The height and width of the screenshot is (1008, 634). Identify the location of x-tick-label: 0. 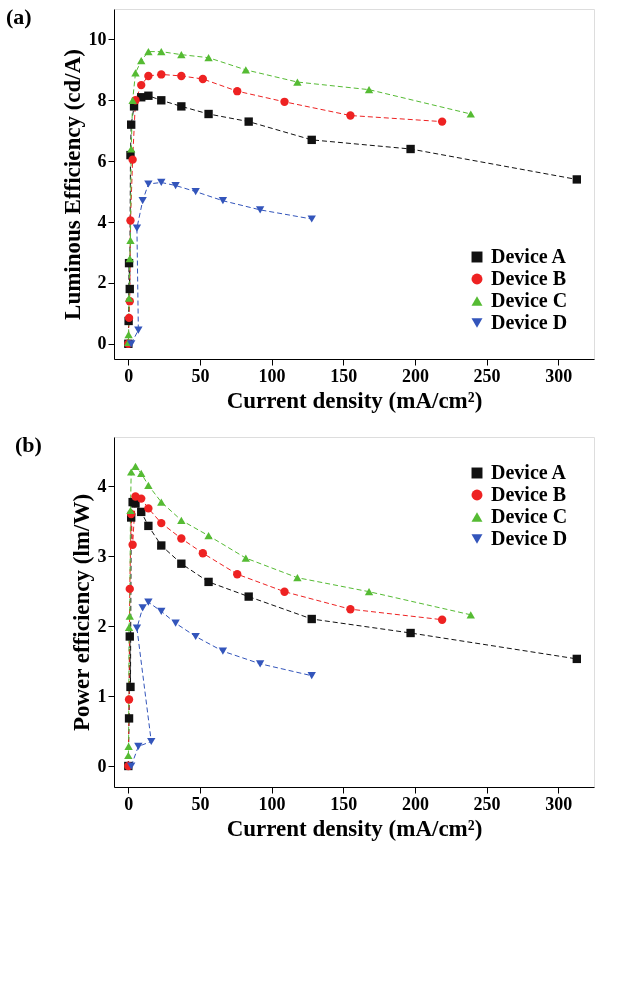
(129, 375).